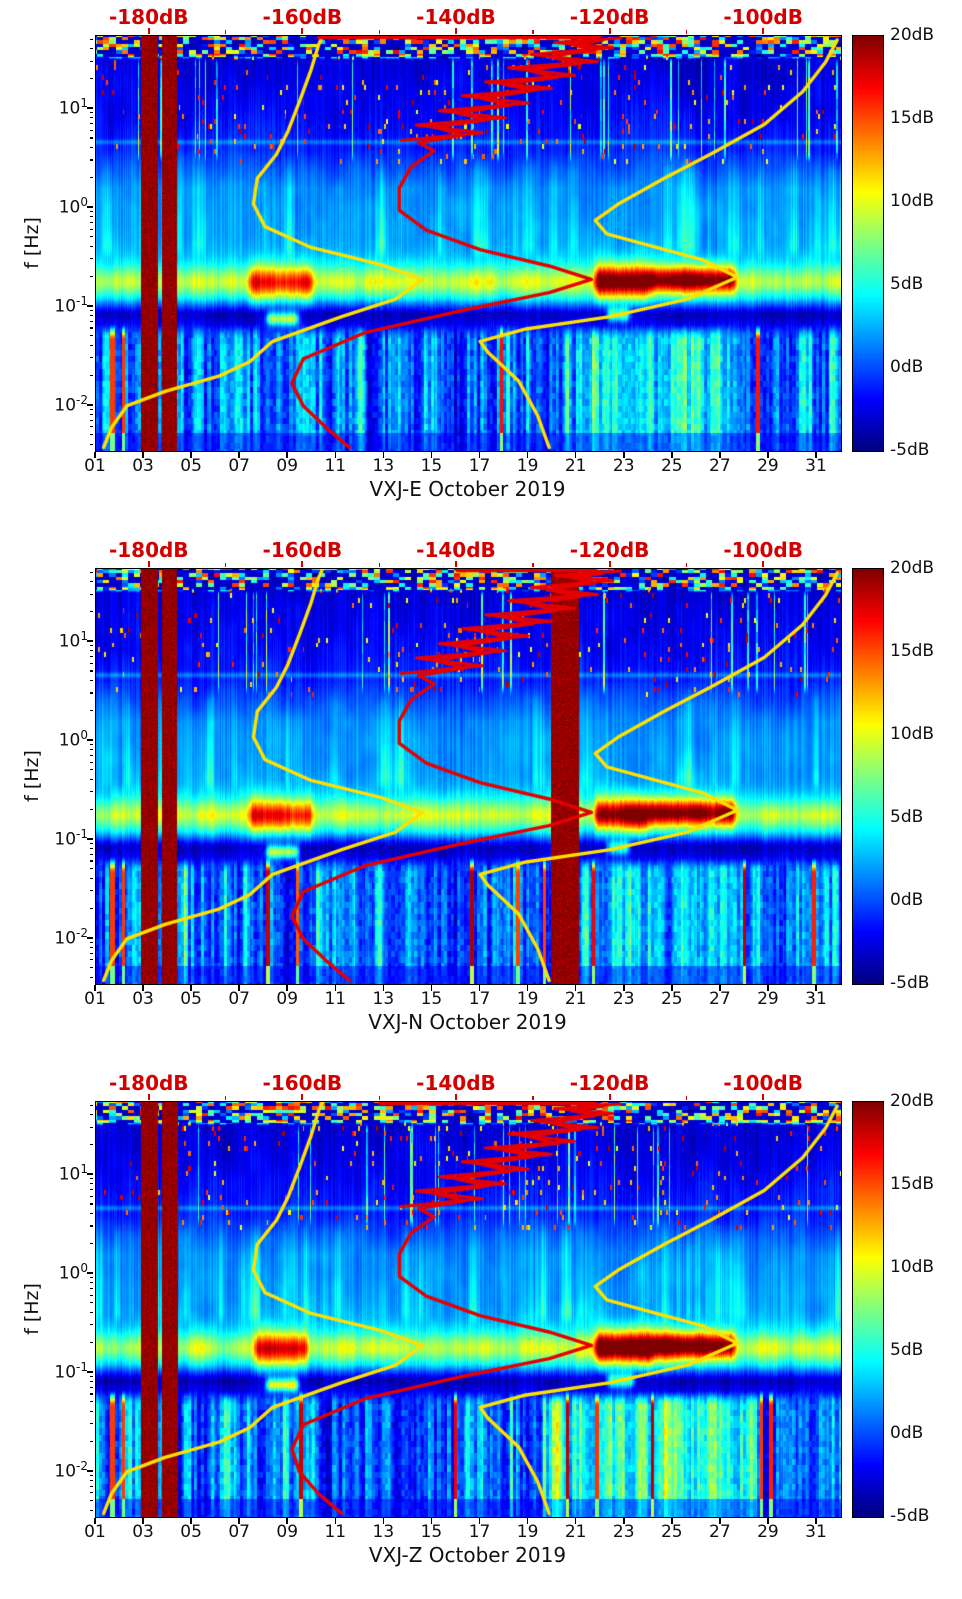  I want to click on x-tick-label: 27, so click(720, 1532).